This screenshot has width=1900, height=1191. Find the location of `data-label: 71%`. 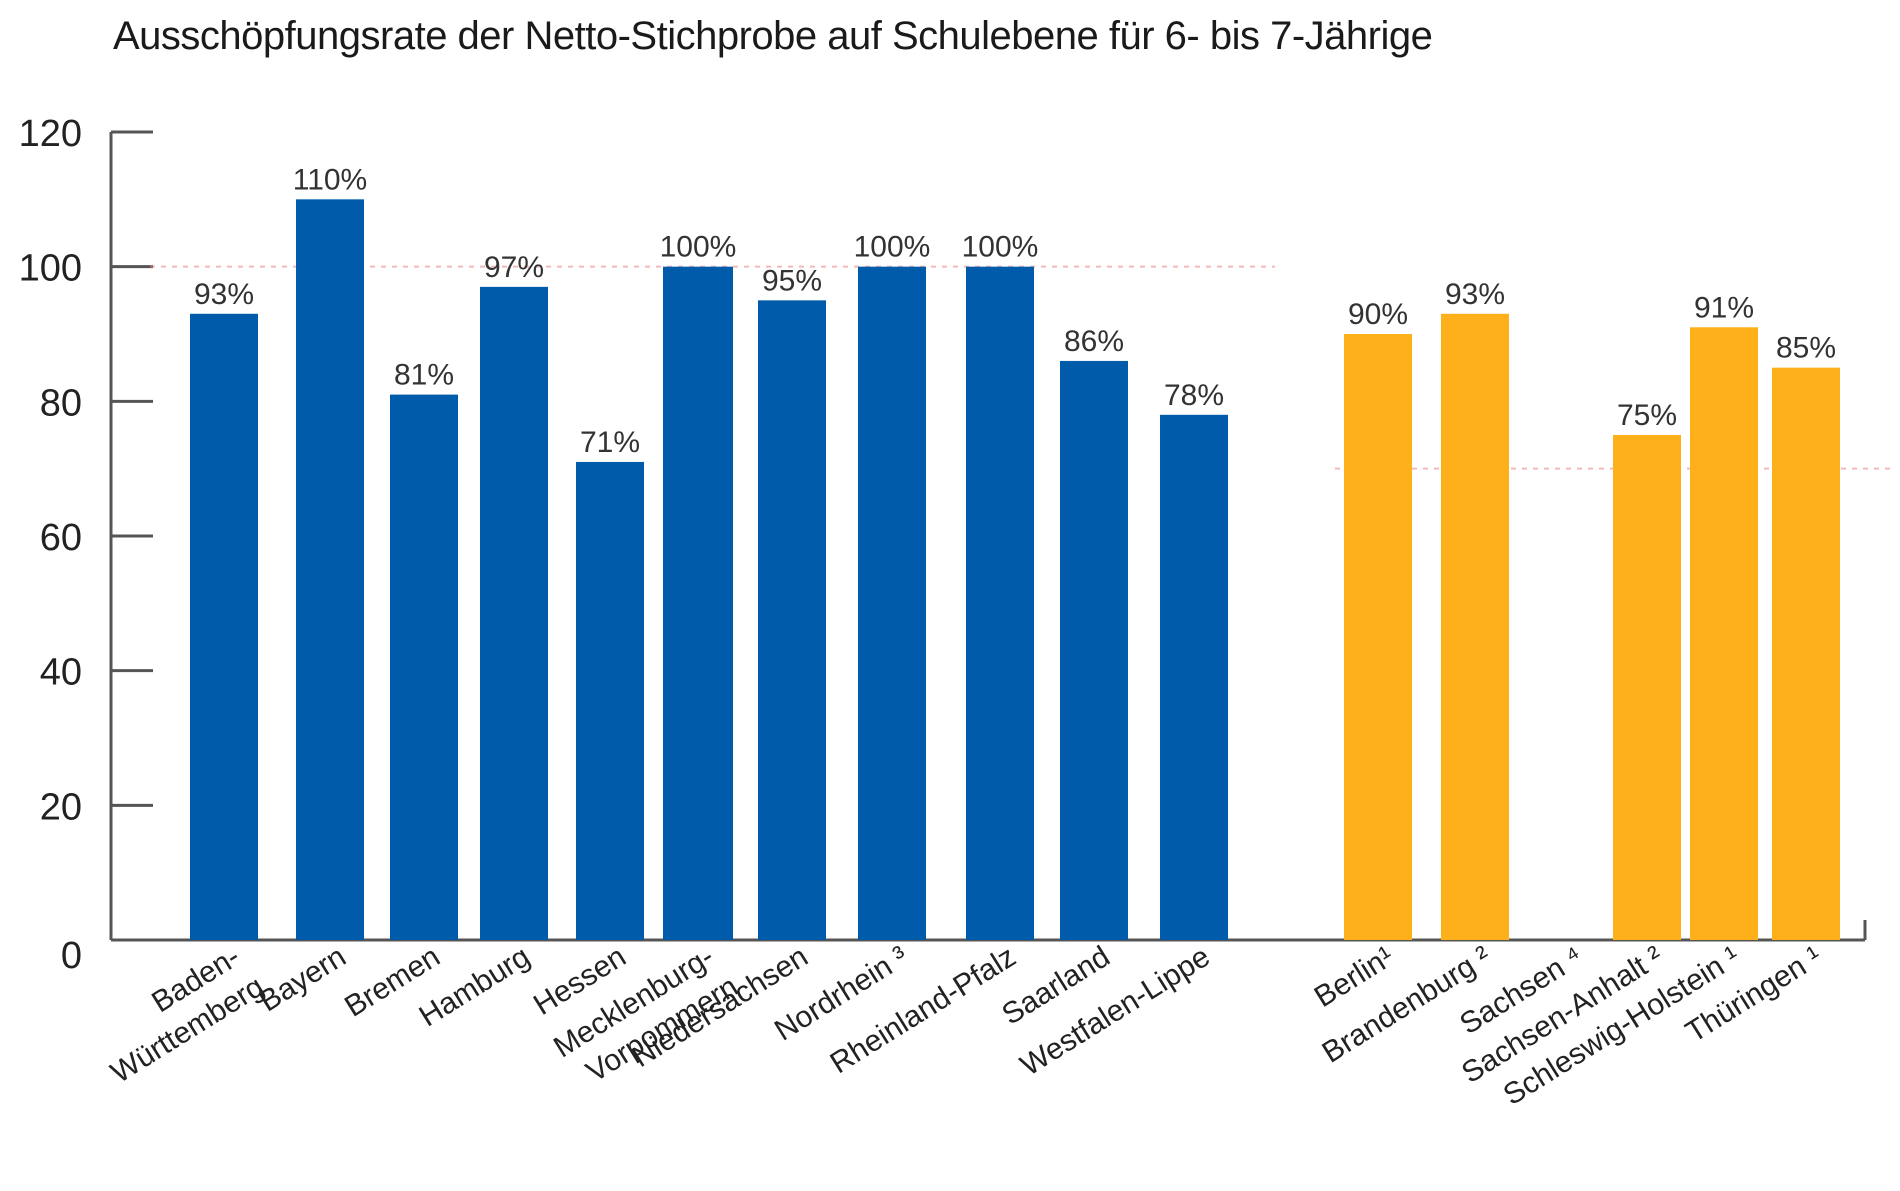

data-label: 71% is located at coordinates (610, 442).